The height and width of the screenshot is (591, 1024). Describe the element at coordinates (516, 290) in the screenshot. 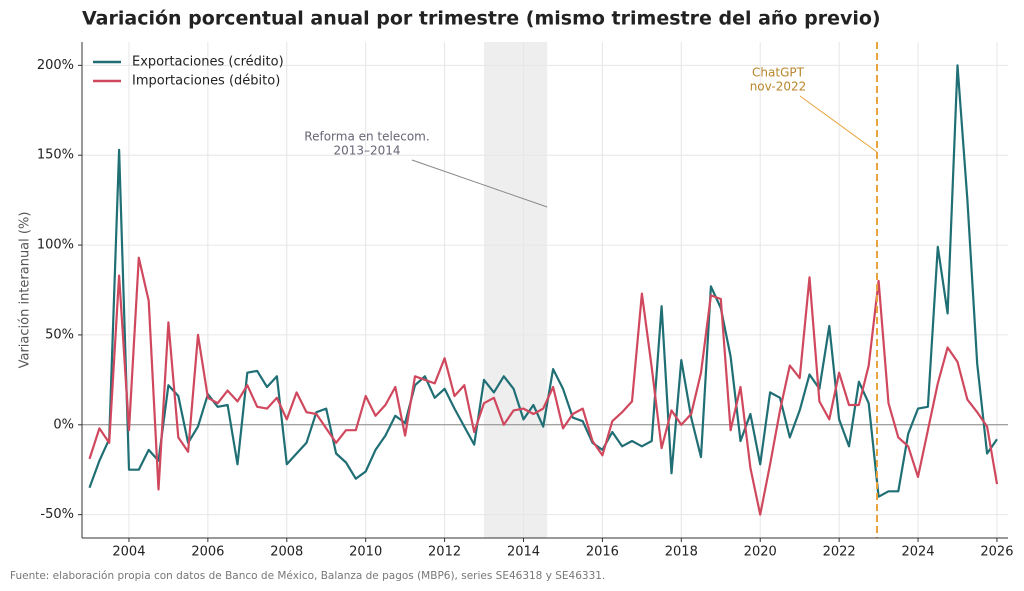

I see `highlight-span` at that location.